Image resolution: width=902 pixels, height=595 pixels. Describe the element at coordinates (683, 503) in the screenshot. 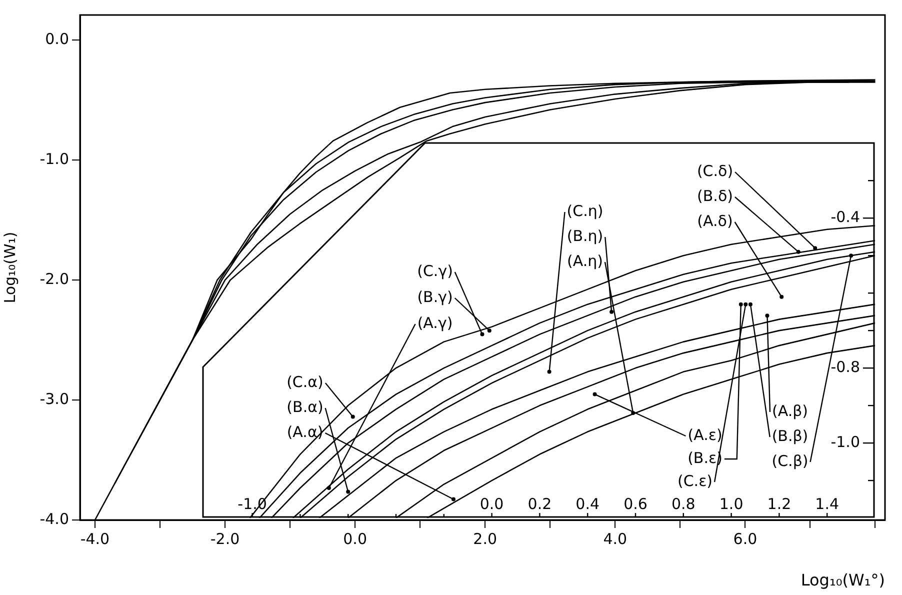

I see `x-tick-label: 0.8` at that location.